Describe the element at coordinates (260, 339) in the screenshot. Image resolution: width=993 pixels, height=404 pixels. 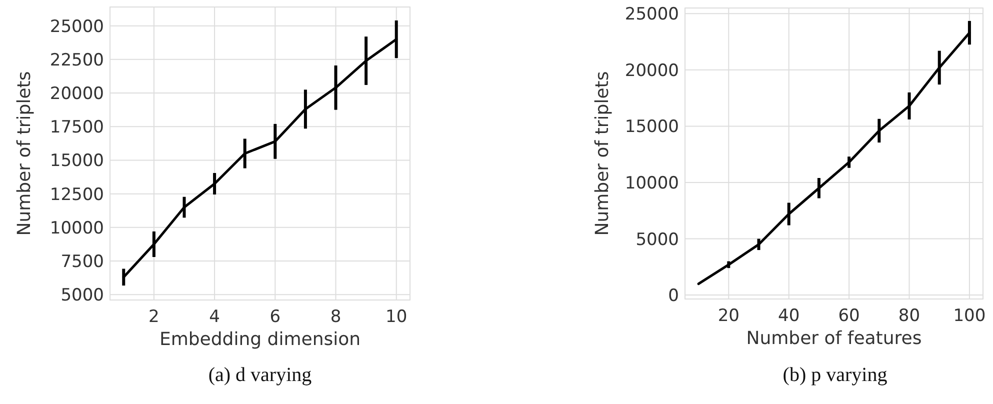
I see `x-axis-title: Embedding dimension` at that location.